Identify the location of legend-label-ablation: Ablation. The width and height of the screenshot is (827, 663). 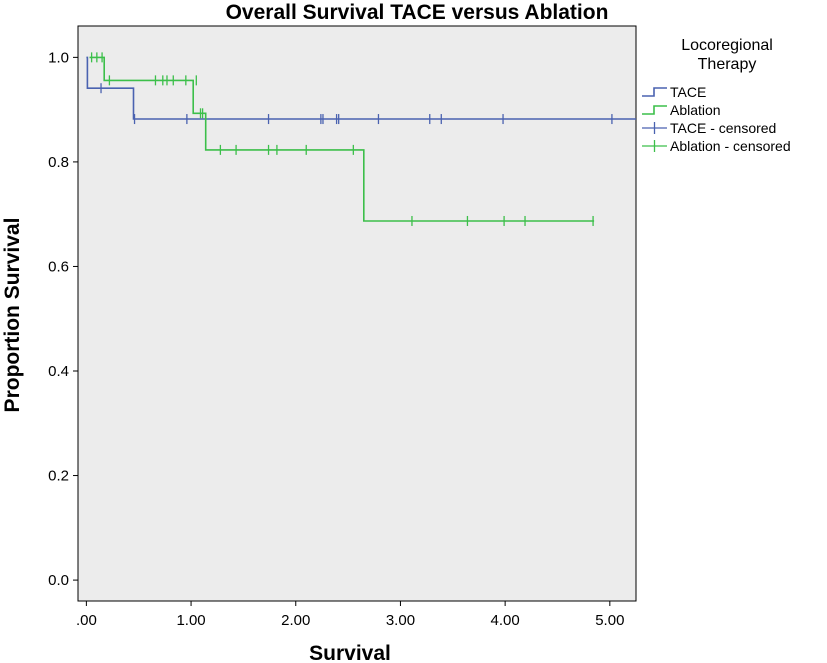
(695, 110).